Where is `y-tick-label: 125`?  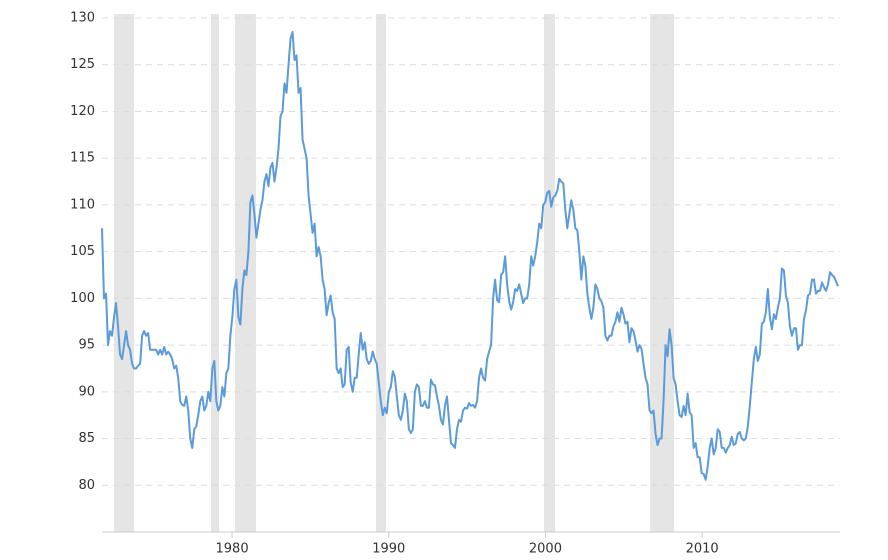 y-tick-label: 125 is located at coordinates (82, 64).